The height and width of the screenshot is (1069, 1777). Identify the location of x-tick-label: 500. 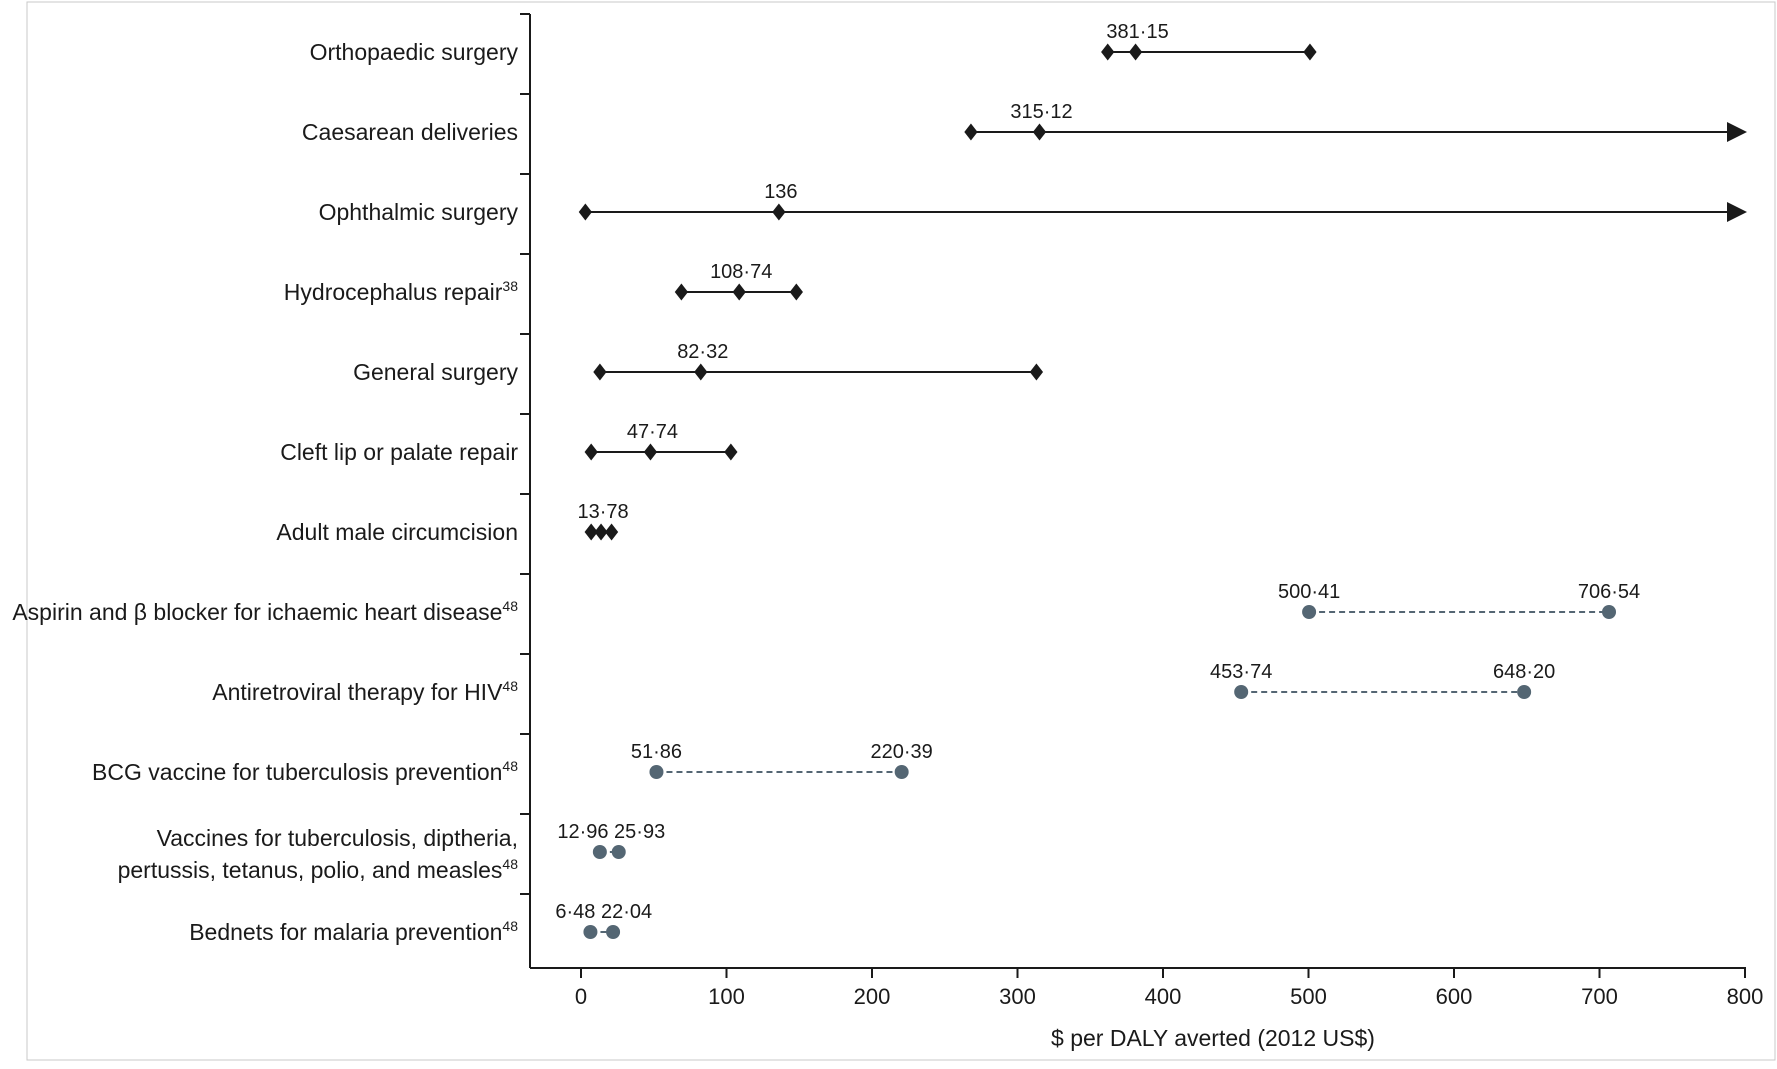
(1308, 996).